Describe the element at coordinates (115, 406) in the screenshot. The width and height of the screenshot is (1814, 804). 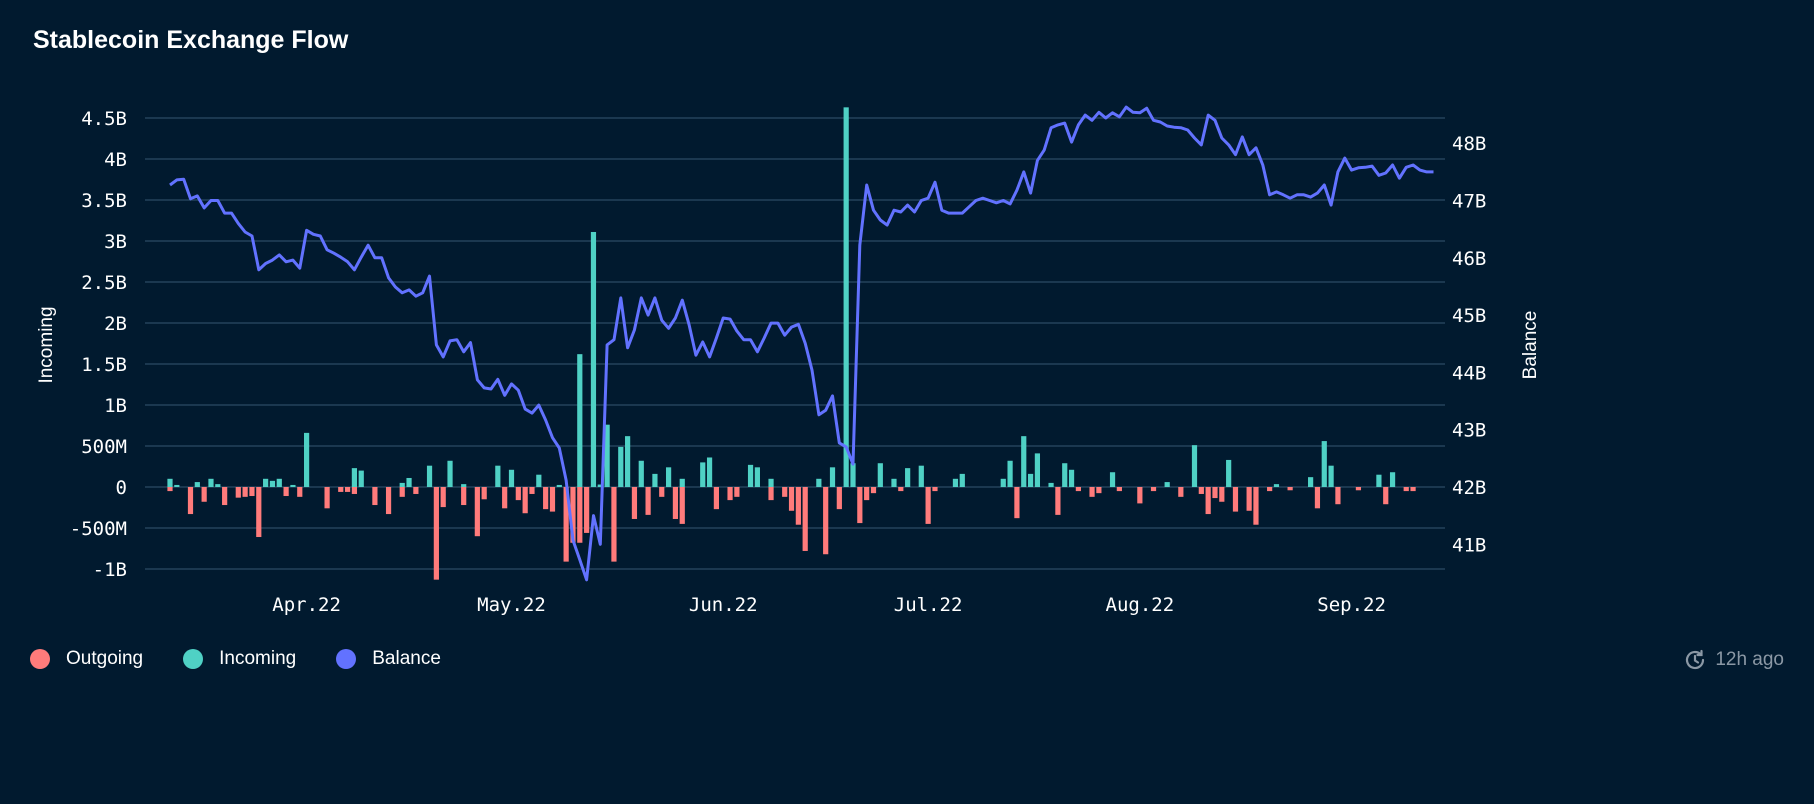
I see `y-left-tick-label: 1B` at that location.